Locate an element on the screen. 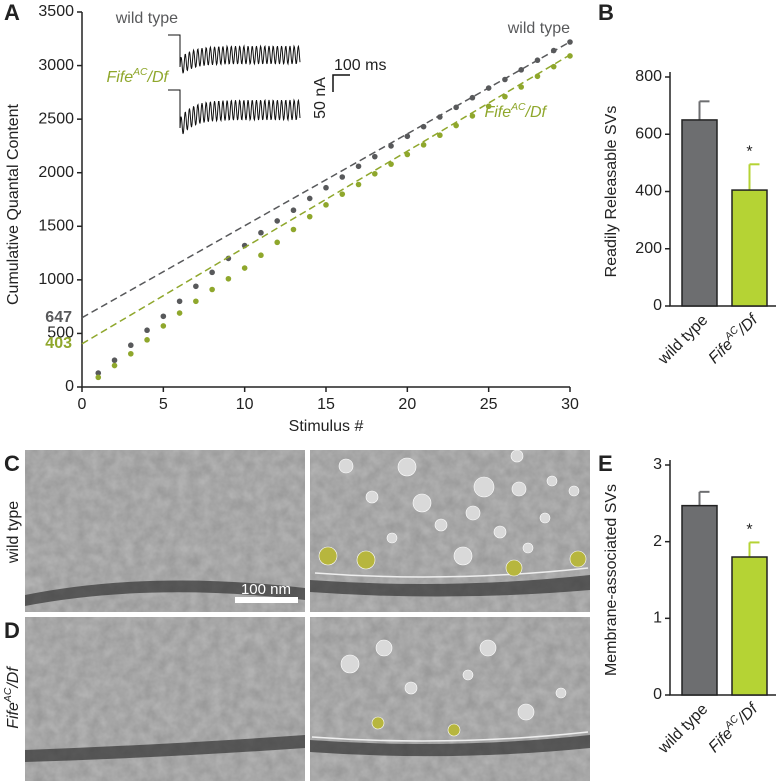  y-tick-label: 200 is located at coordinates (648, 248).